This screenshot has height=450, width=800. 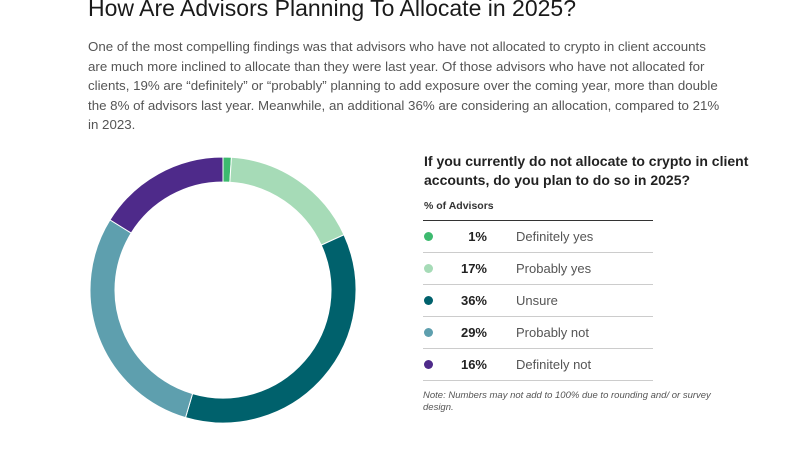 What do you see at coordinates (473, 364) in the screenshot?
I see `value-label: 16%` at bounding box center [473, 364].